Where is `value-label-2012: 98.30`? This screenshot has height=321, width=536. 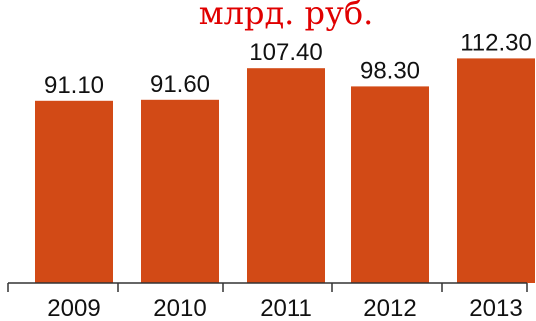
value-label-2012: 98.30 is located at coordinates (390, 70).